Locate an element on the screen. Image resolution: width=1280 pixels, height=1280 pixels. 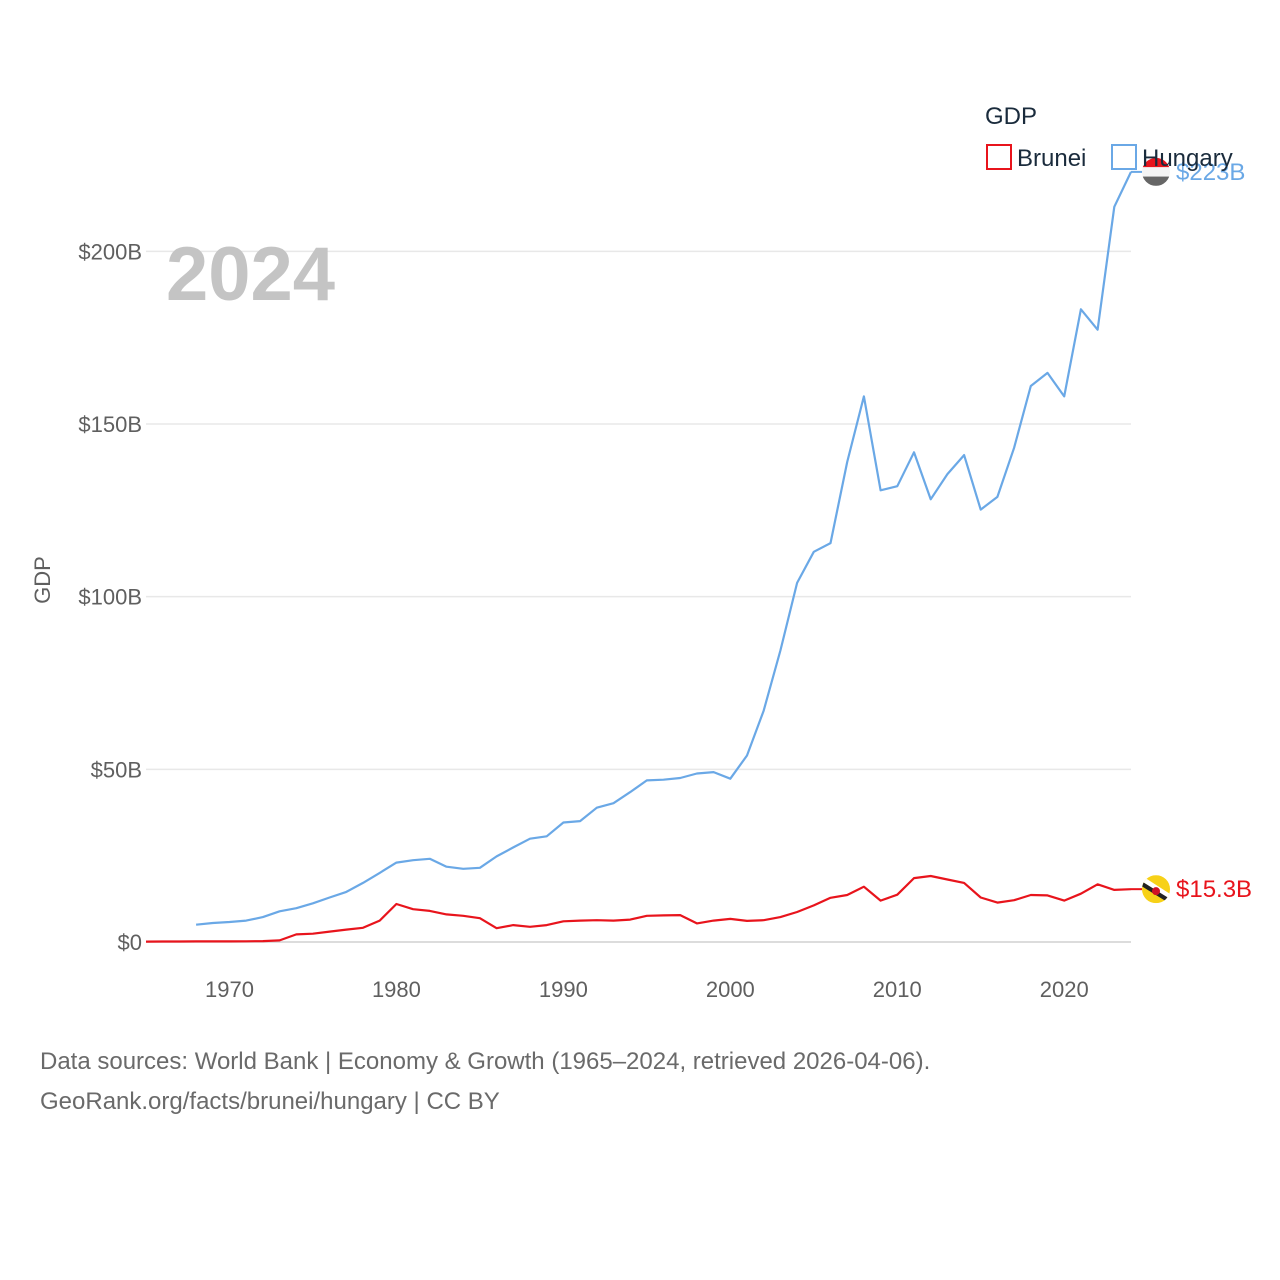
flag-stripe-white is located at coordinates (1156, 172).